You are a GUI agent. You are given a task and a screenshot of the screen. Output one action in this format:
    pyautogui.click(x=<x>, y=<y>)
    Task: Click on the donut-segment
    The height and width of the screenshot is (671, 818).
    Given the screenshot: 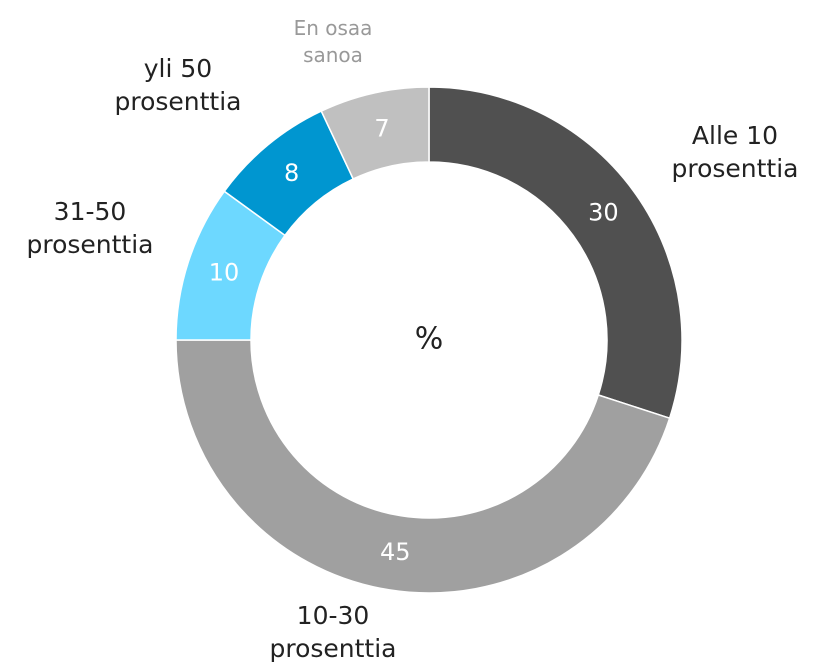 What is the action you would take?
    pyautogui.click(x=375, y=133)
    